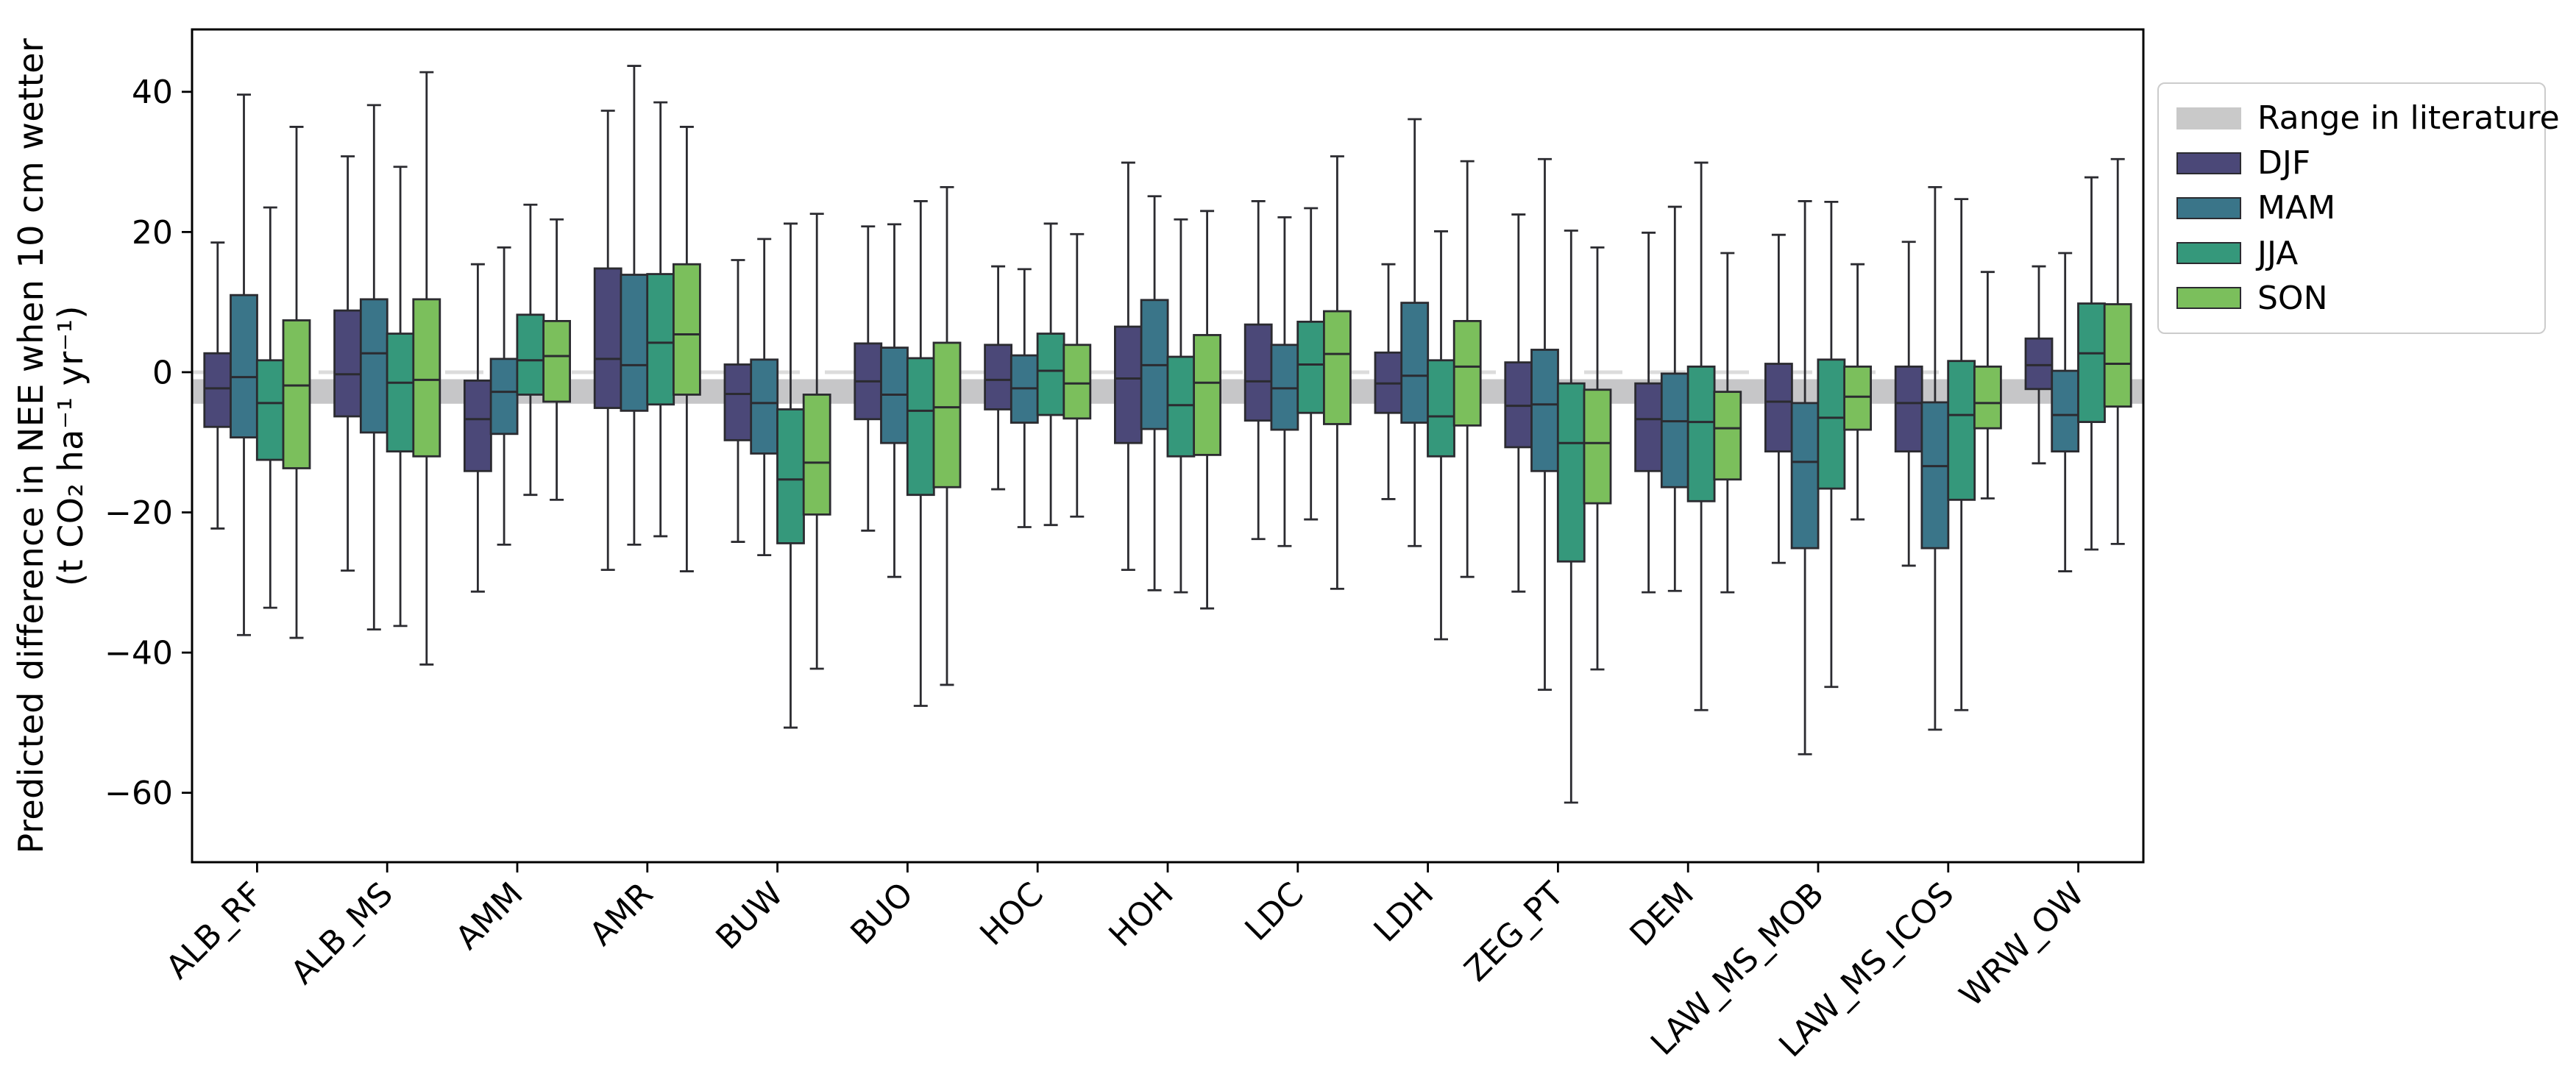 The width and height of the screenshot is (2576, 1077). I want to click on x-tick-label-HOC: HOC, so click(1012, 914).